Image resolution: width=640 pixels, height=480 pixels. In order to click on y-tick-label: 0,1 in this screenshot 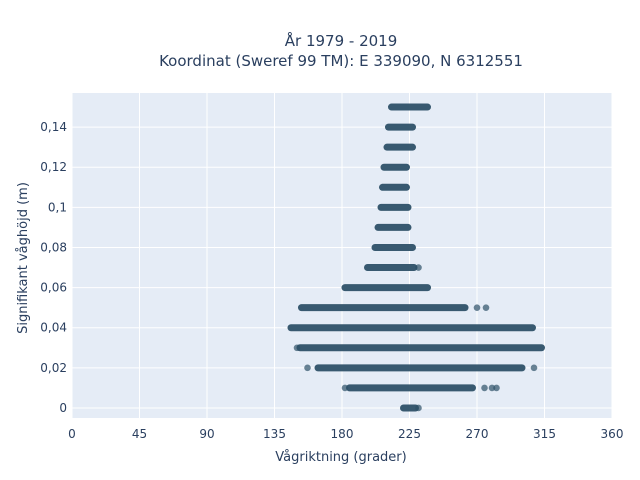, I will do `click(57, 207)`.